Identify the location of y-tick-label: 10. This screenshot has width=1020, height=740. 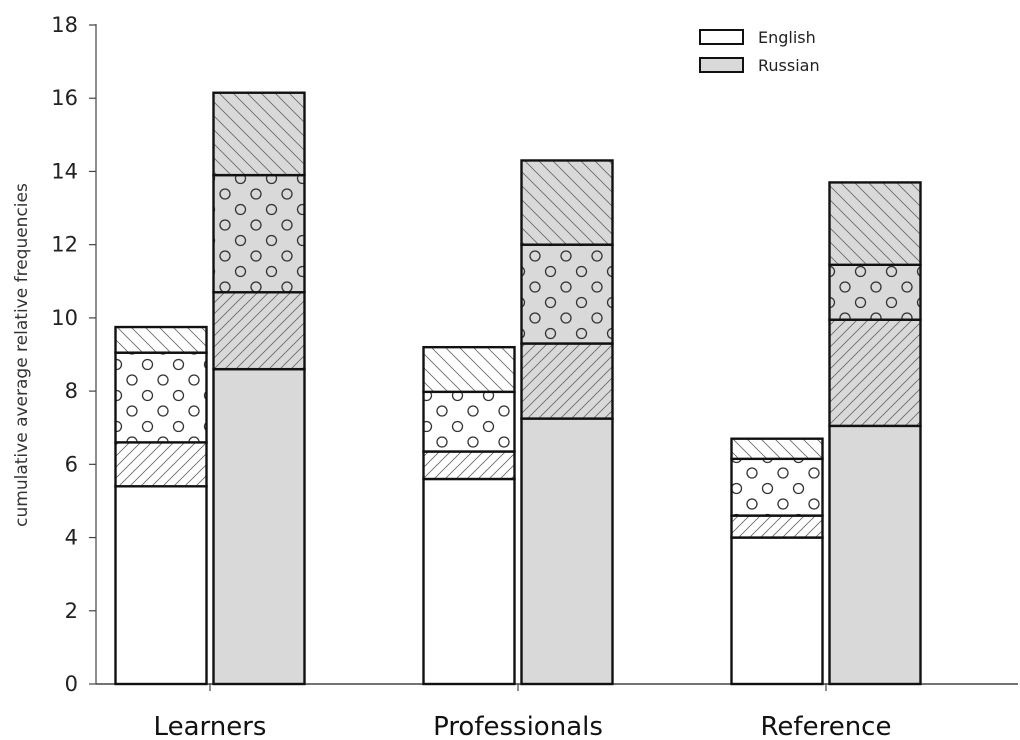
(64, 318).